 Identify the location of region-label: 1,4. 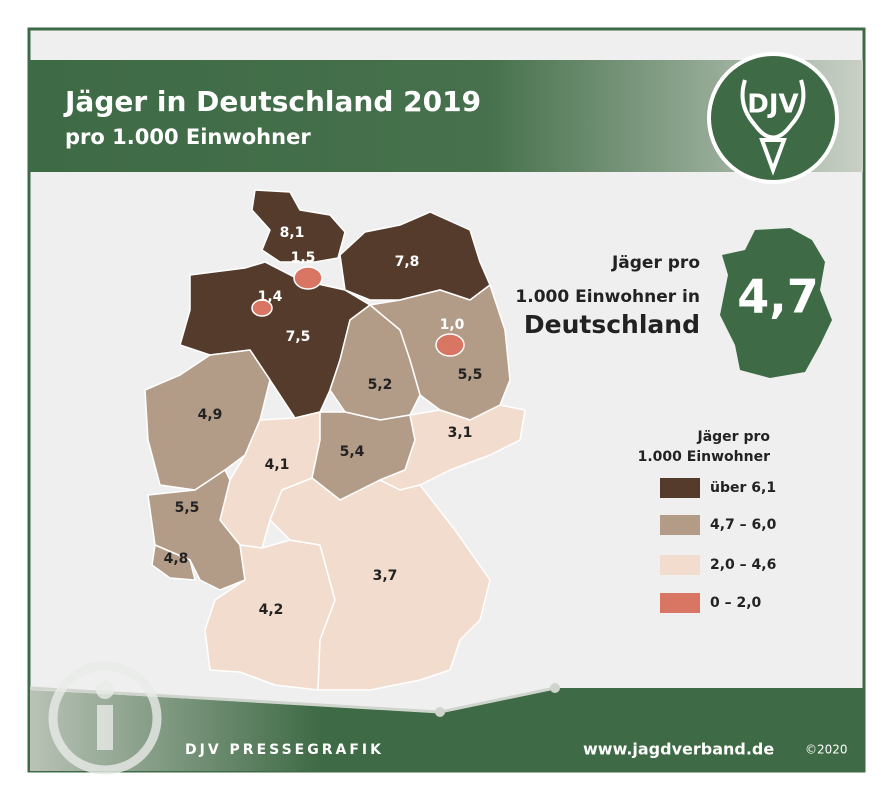
(270, 297).